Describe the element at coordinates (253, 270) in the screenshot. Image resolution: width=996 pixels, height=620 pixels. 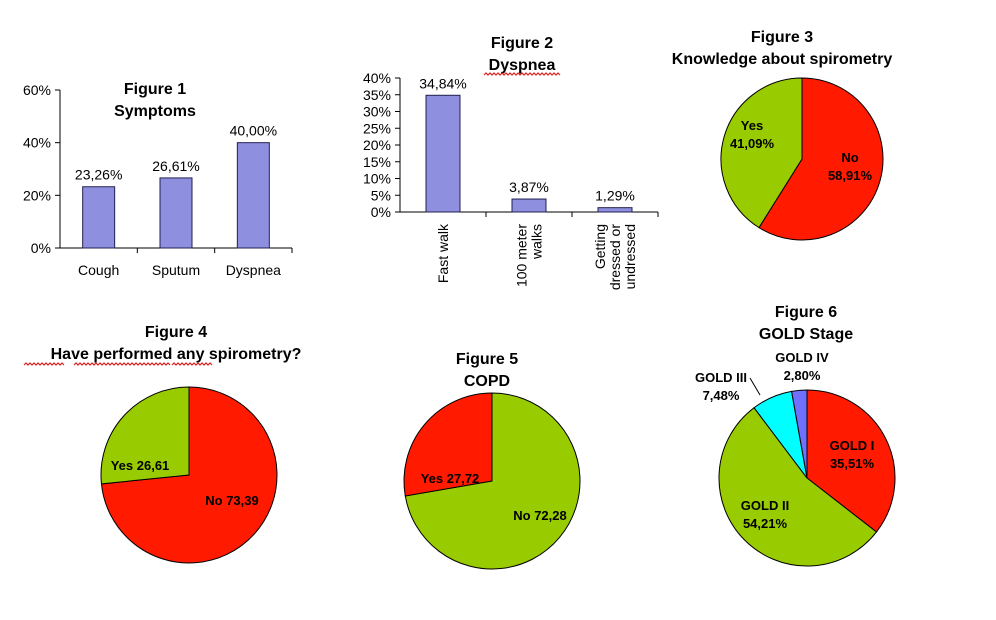
I see `fig1-category-label-dyspnea: Dyspnea` at that location.